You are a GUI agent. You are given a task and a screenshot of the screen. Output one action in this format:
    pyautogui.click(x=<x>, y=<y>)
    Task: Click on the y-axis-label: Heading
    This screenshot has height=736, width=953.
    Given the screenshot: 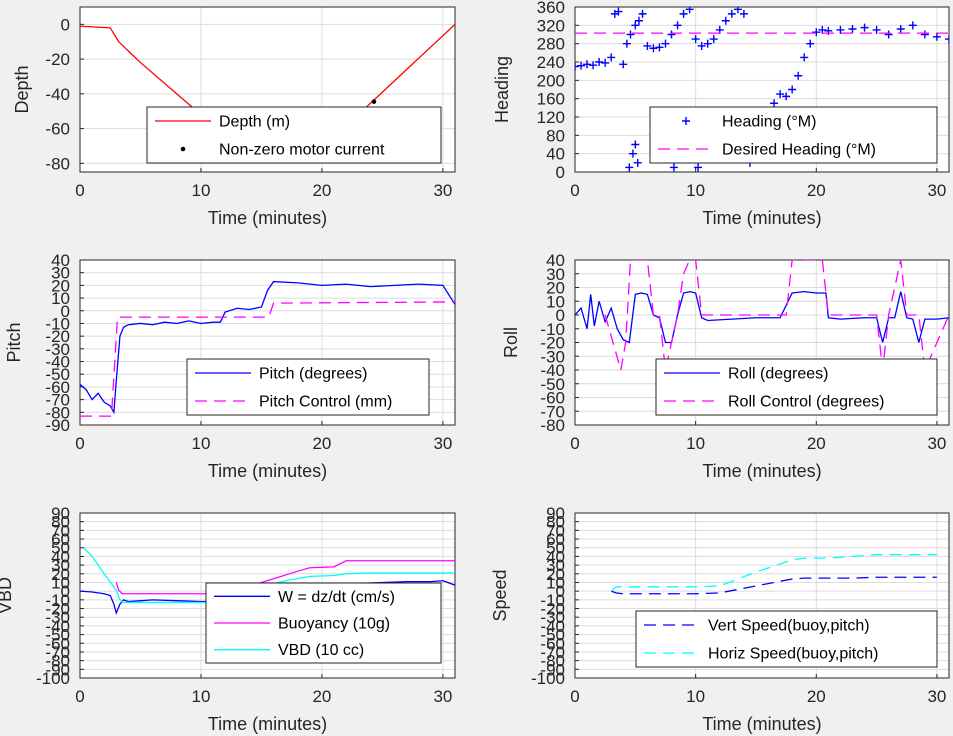 What is the action you would take?
    pyautogui.click(x=502, y=89)
    